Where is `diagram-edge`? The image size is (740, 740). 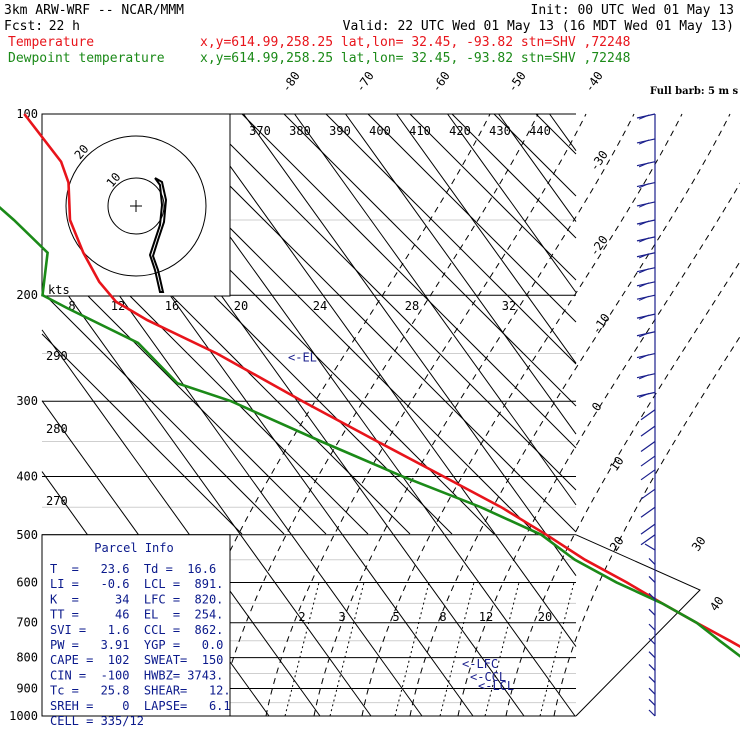 diagram-edge is located at coordinates (638, 625).